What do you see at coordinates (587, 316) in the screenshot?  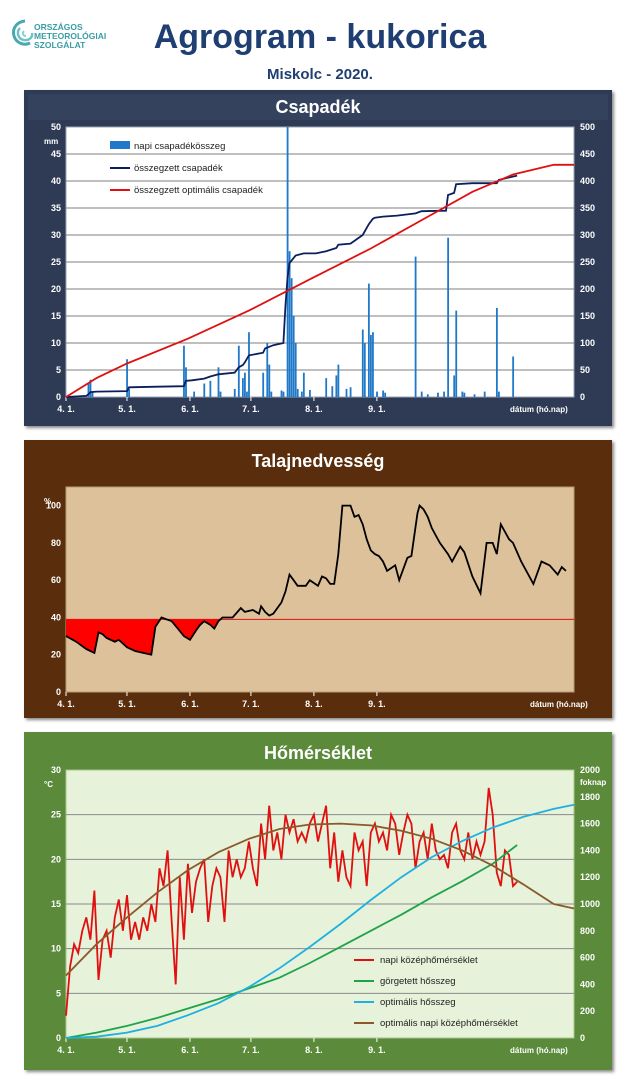 I see `y2-tick-label: 150` at bounding box center [587, 316].